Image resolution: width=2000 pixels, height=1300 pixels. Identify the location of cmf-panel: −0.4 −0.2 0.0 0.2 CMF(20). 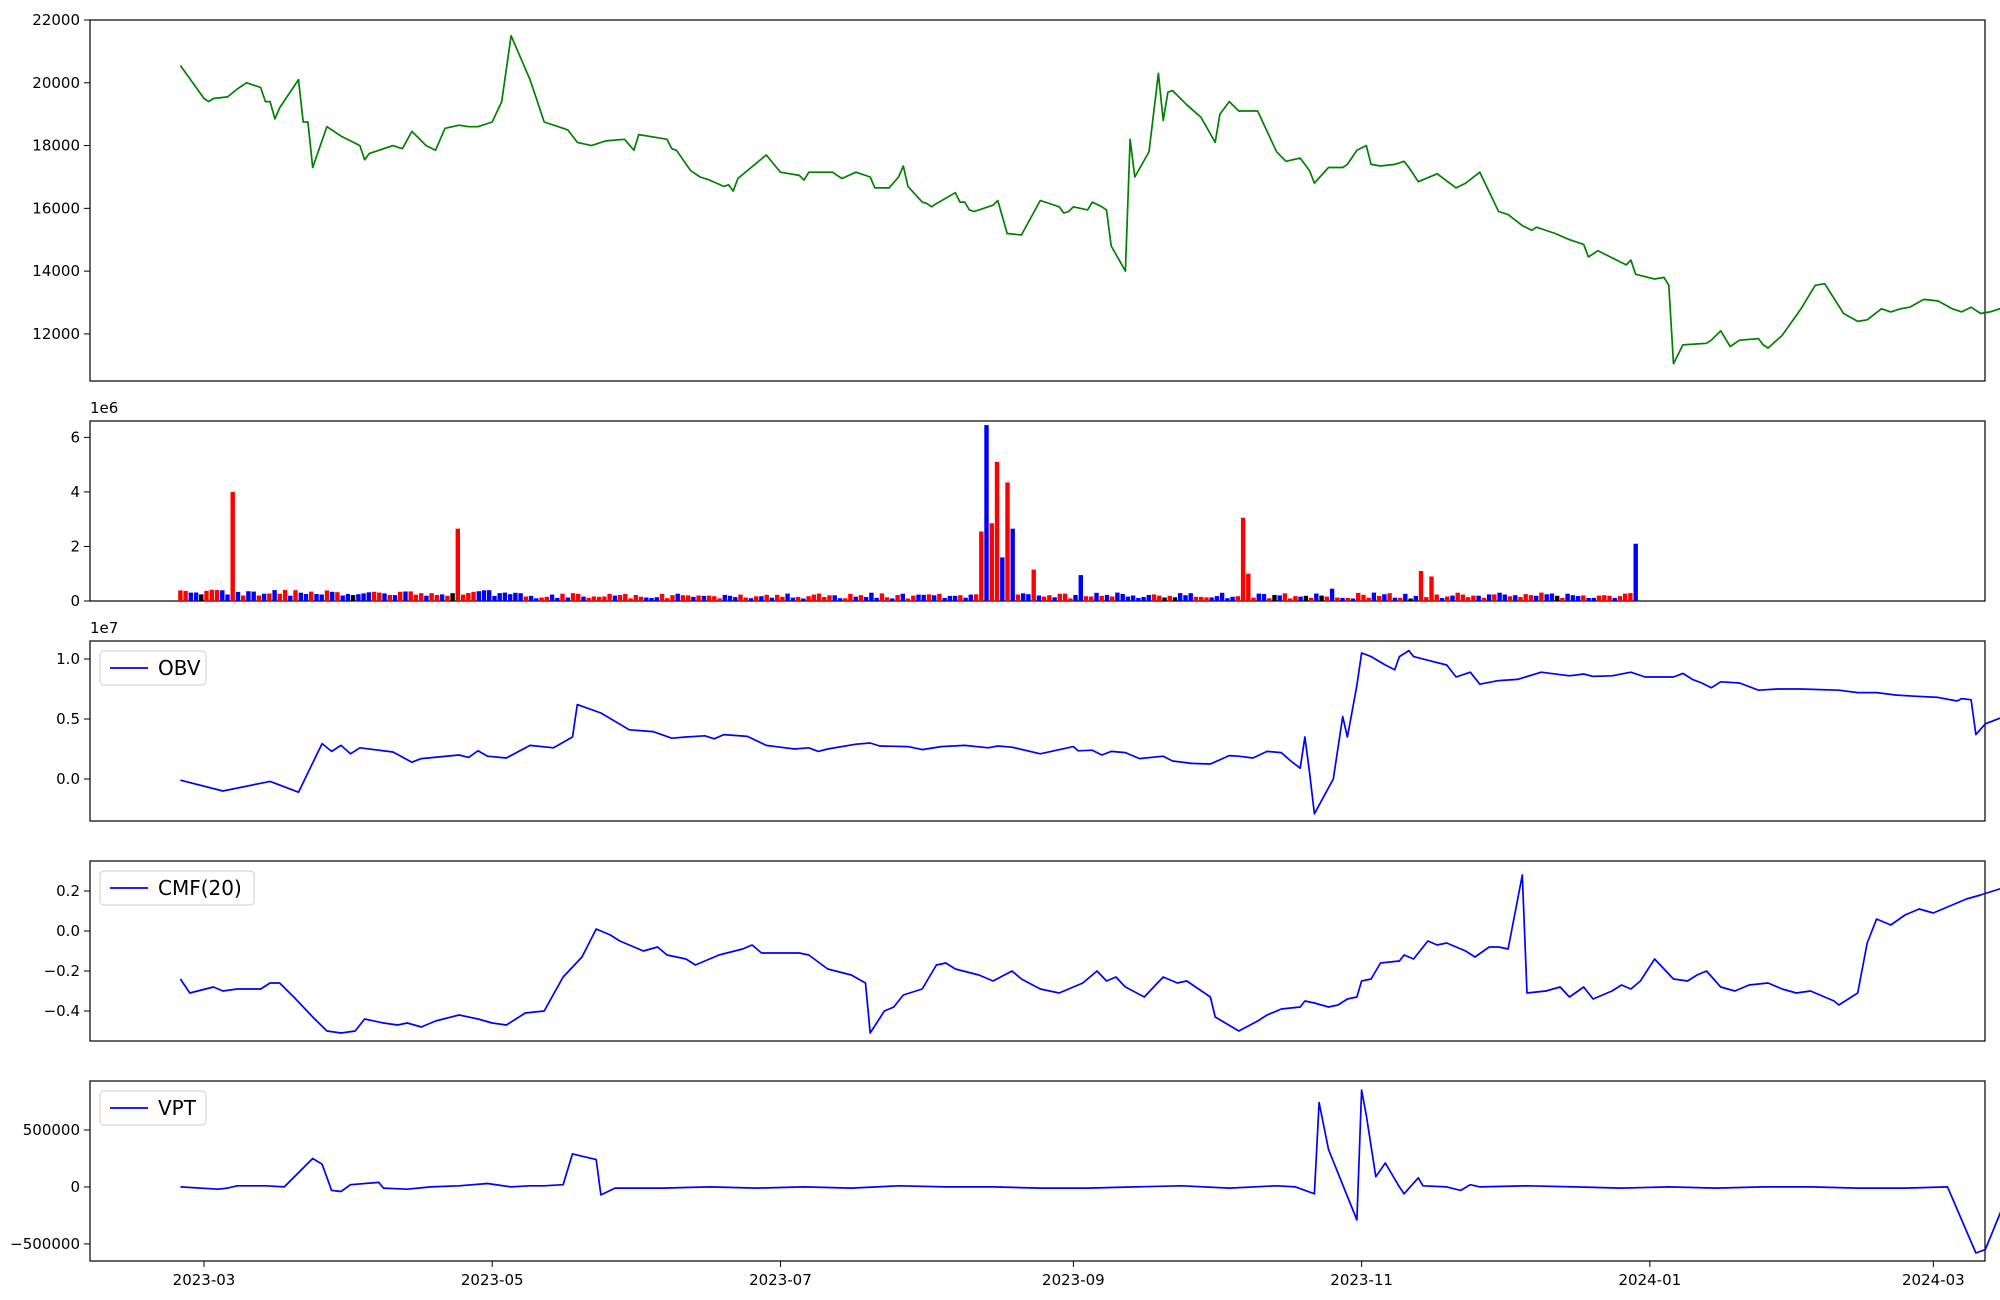
(1022, 951).